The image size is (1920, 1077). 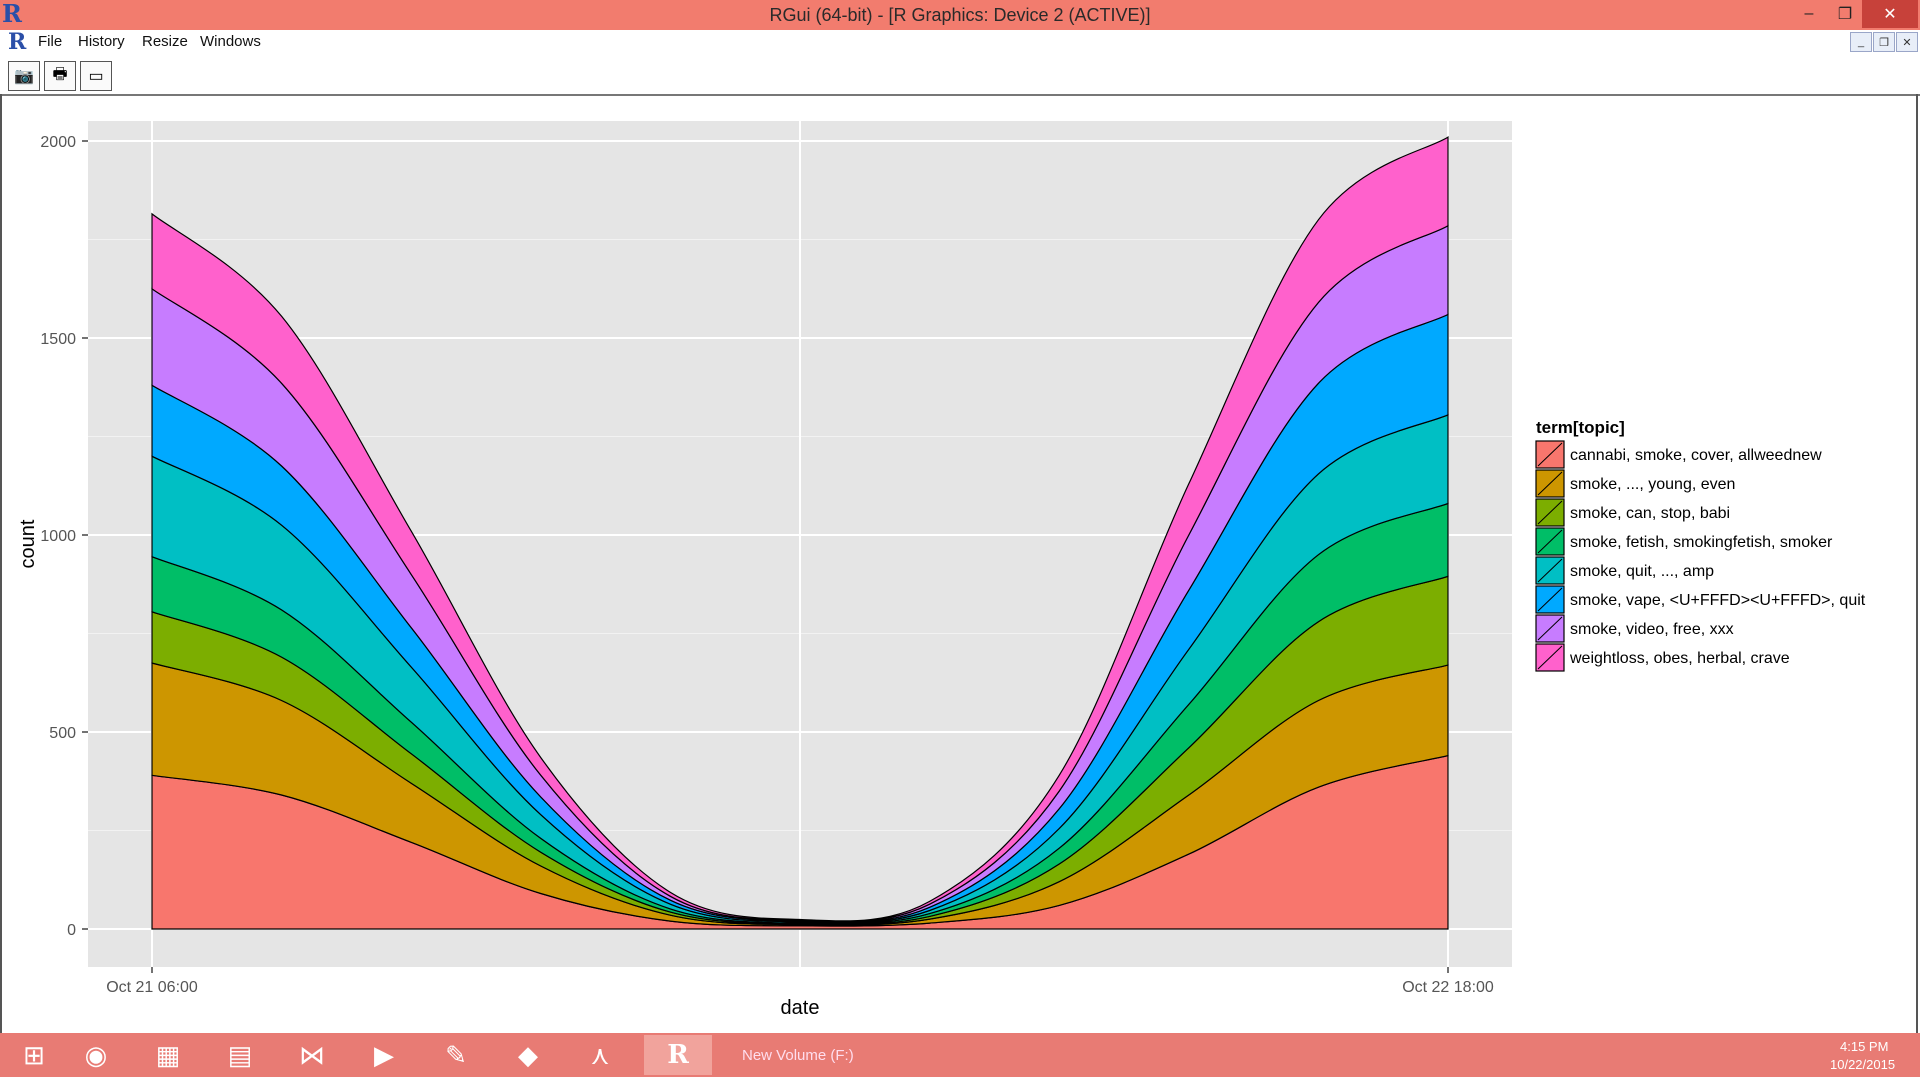 What do you see at coordinates (798, 1055) in the screenshot?
I see `drive-label: New Volume (F:)` at bounding box center [798, 1055].